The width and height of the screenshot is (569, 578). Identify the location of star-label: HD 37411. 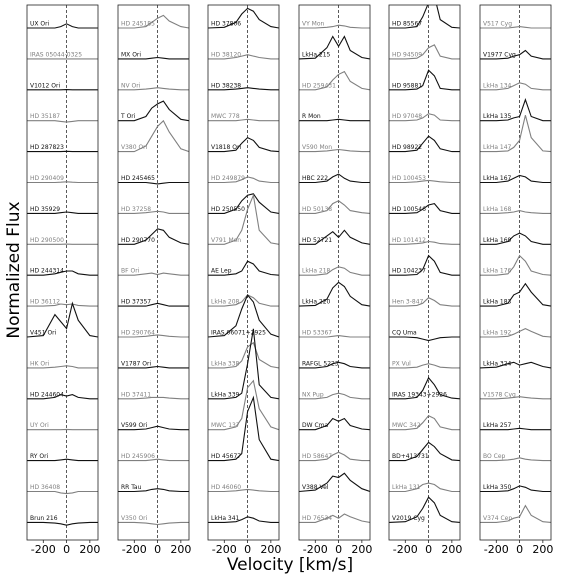
(136, 394).